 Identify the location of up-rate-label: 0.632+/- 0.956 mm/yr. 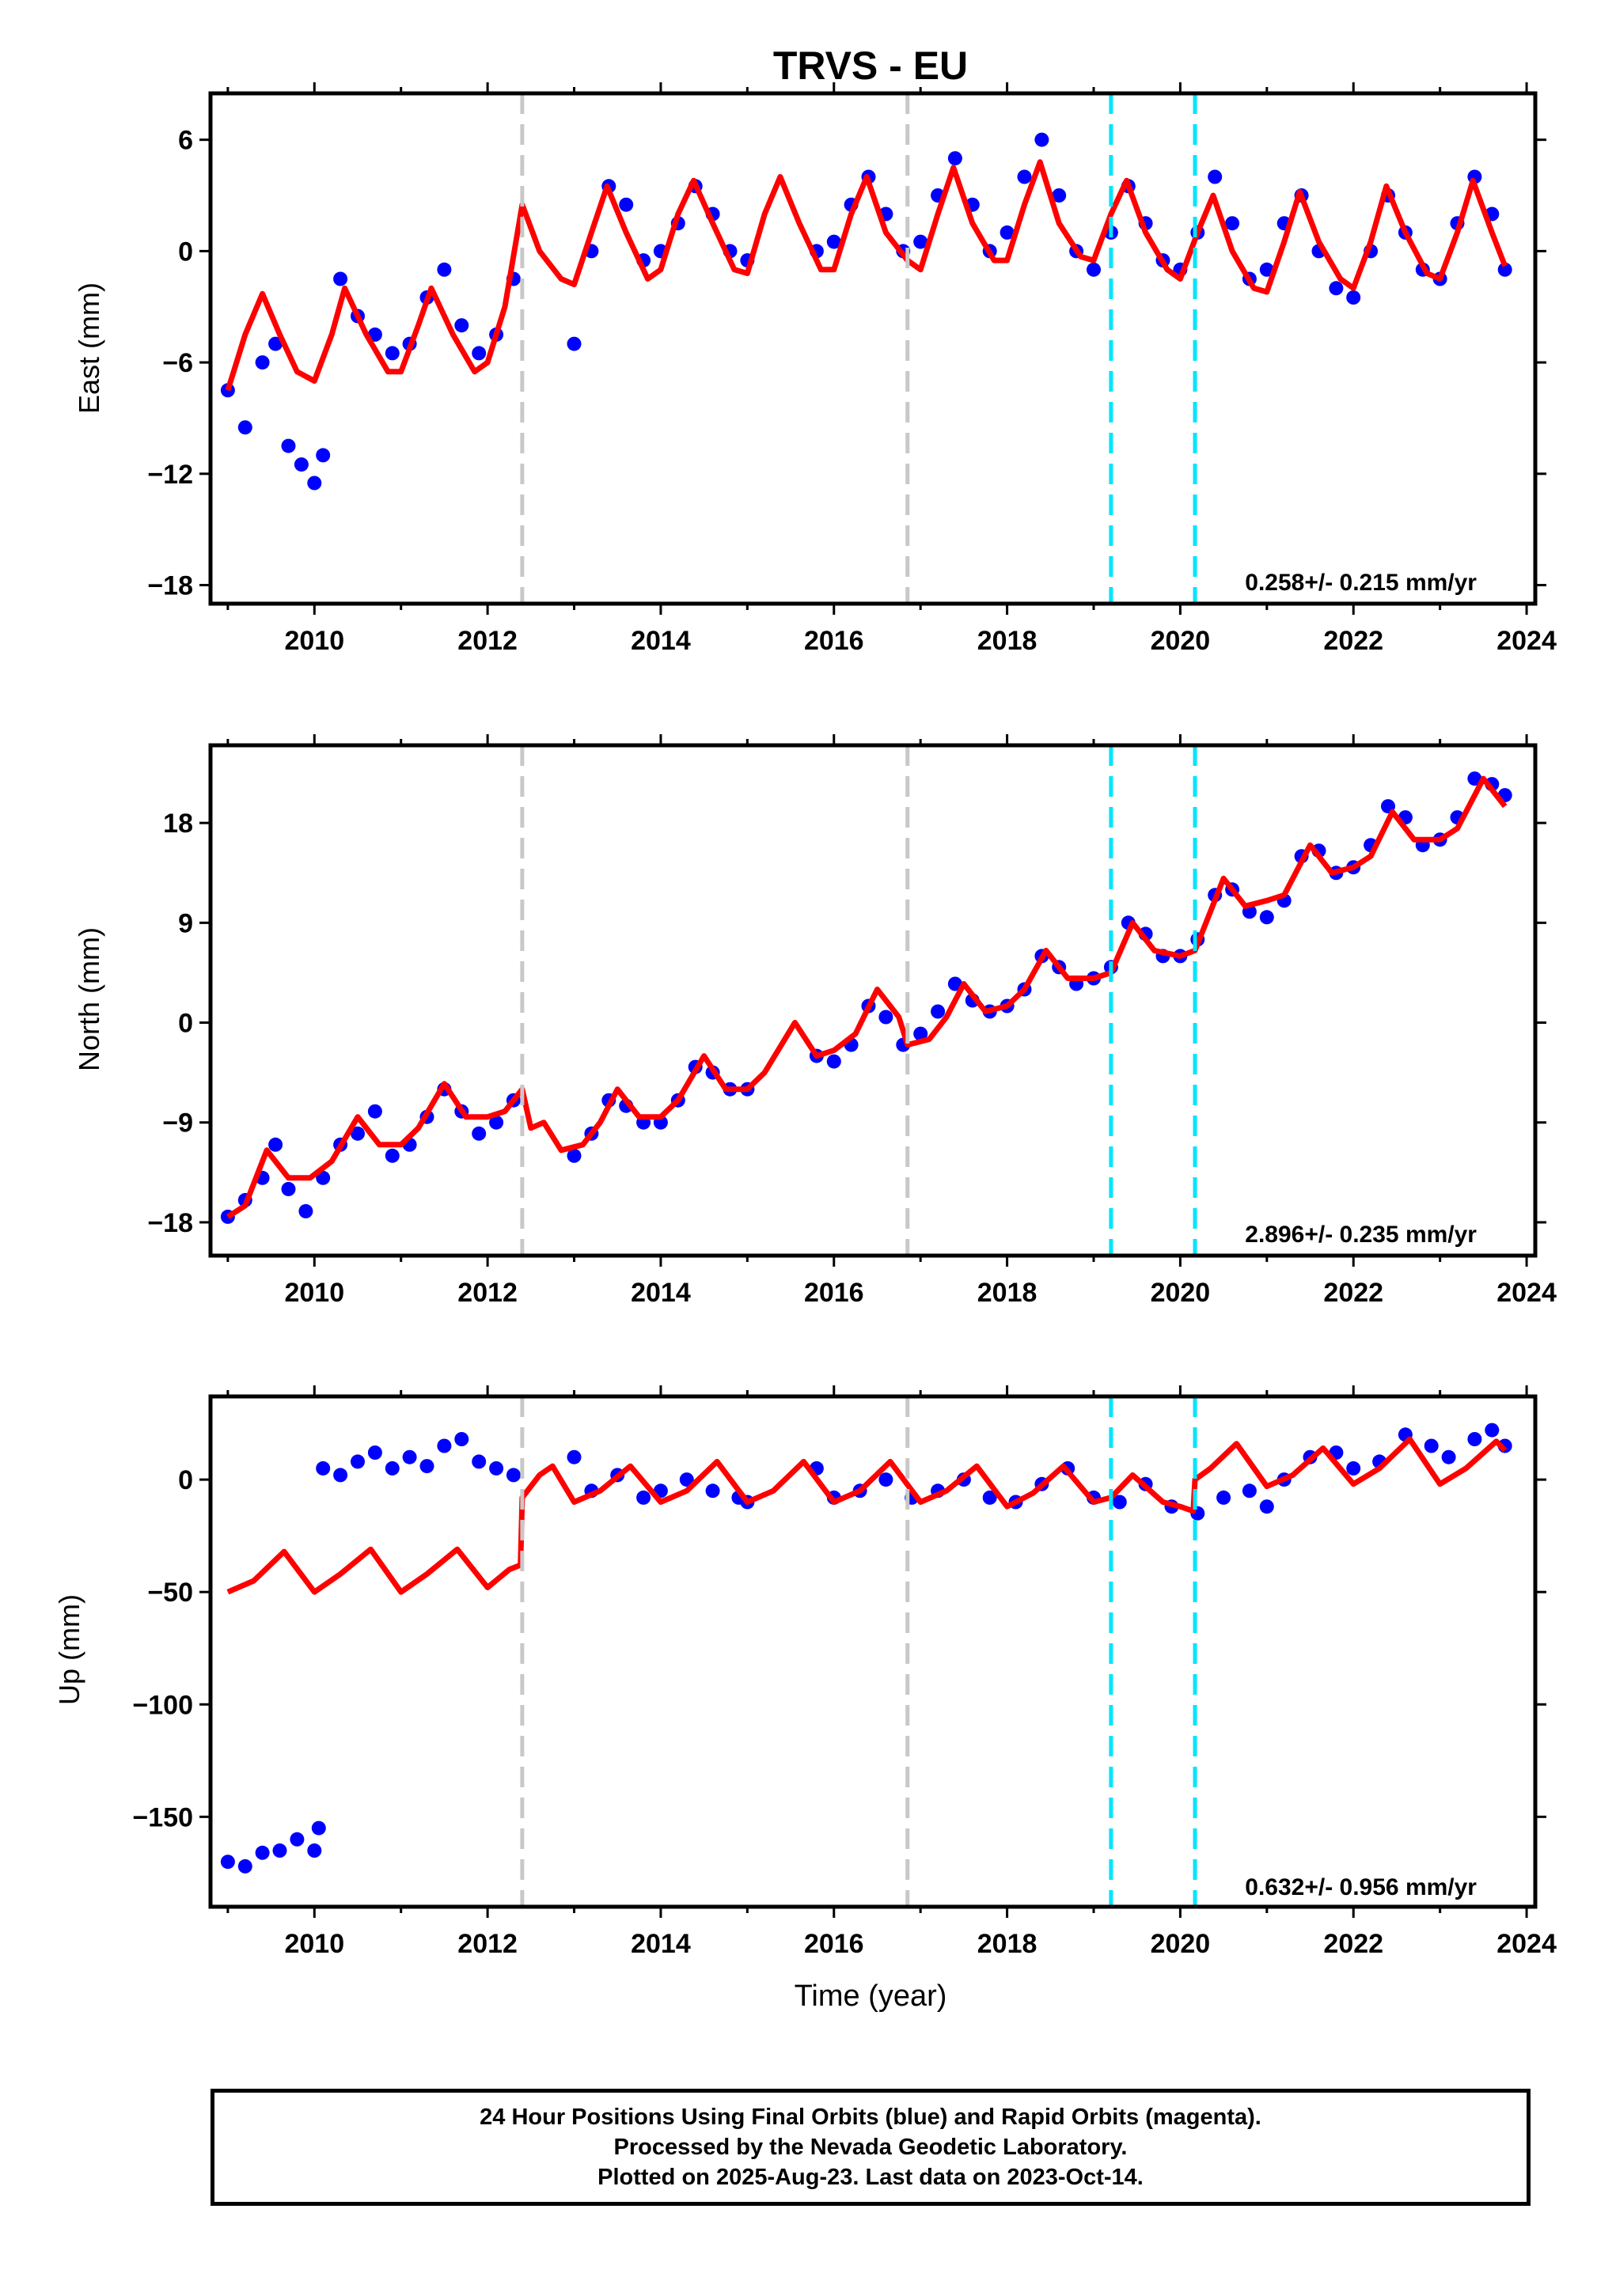
(1361, 1887).